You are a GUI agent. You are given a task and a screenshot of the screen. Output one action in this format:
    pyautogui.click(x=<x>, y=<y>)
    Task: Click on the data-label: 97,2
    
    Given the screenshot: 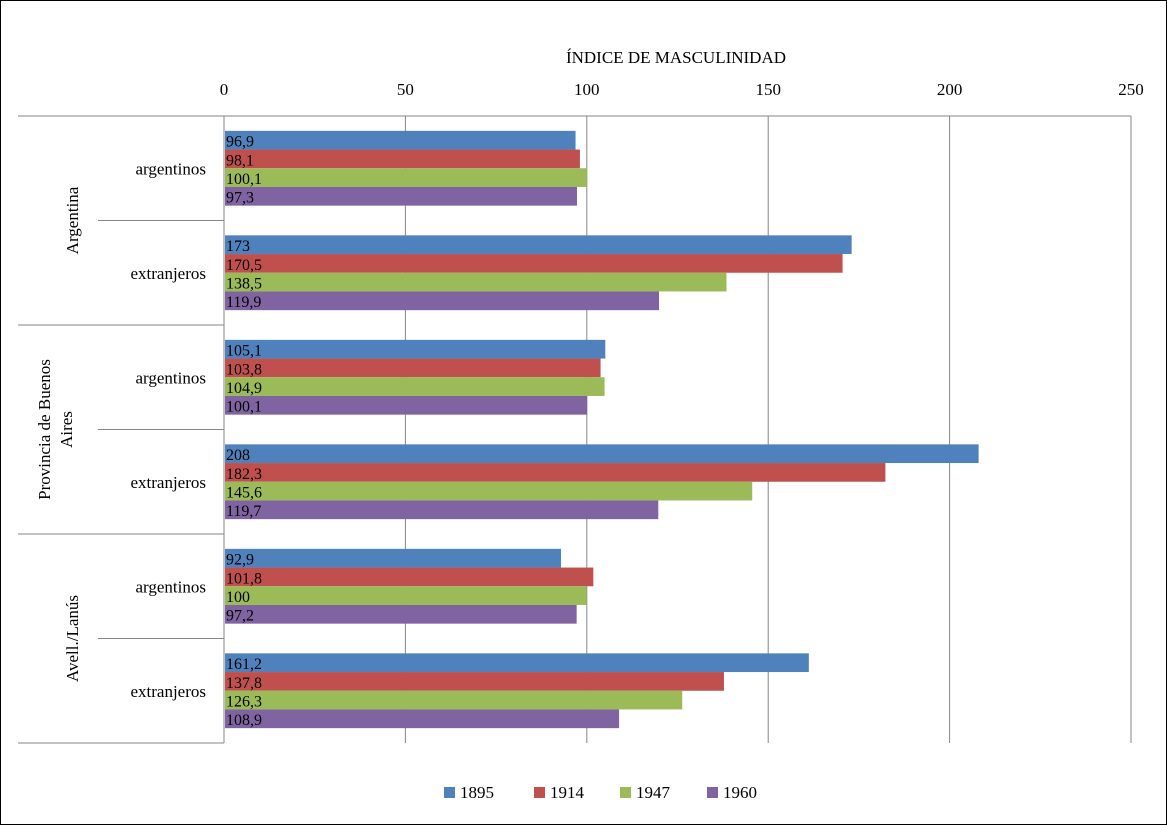 What is the action you would take?
    pyautogui.click(x=240, y=616)
    